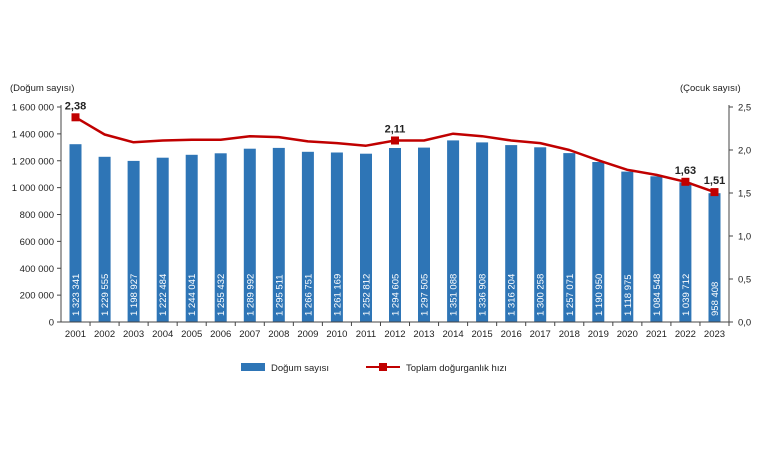 Image resolution: width=760 pixels, height=450 pixels. I want to click on bar-2023, so click(714, 257).